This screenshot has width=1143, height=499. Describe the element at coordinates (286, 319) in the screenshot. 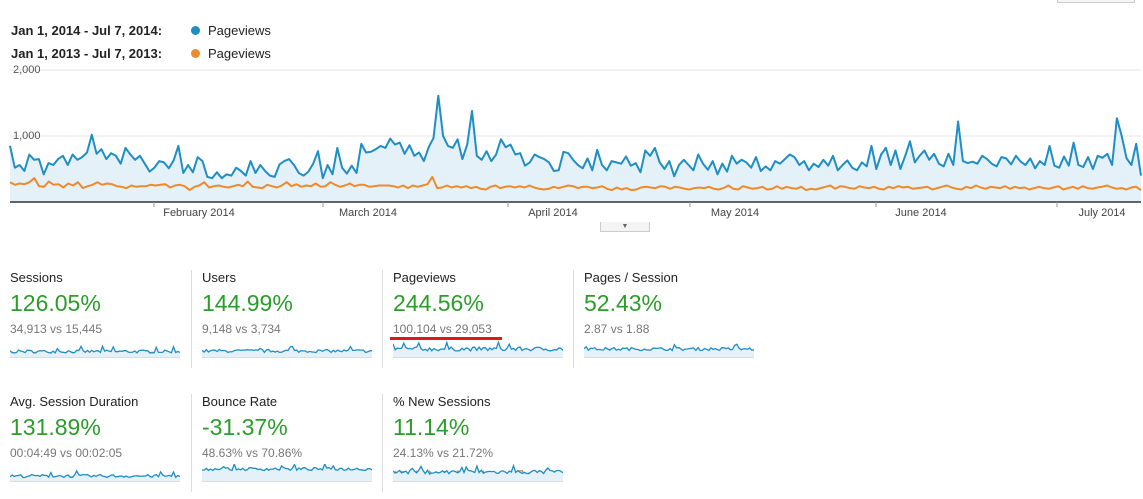

I see `metric-users: Users 144.99% 9,148 vs 3,734` at that location.